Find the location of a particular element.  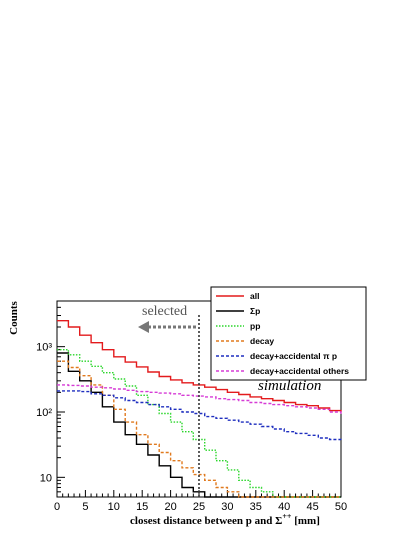

legend-label-0: all is located at coordinates (254, 296).